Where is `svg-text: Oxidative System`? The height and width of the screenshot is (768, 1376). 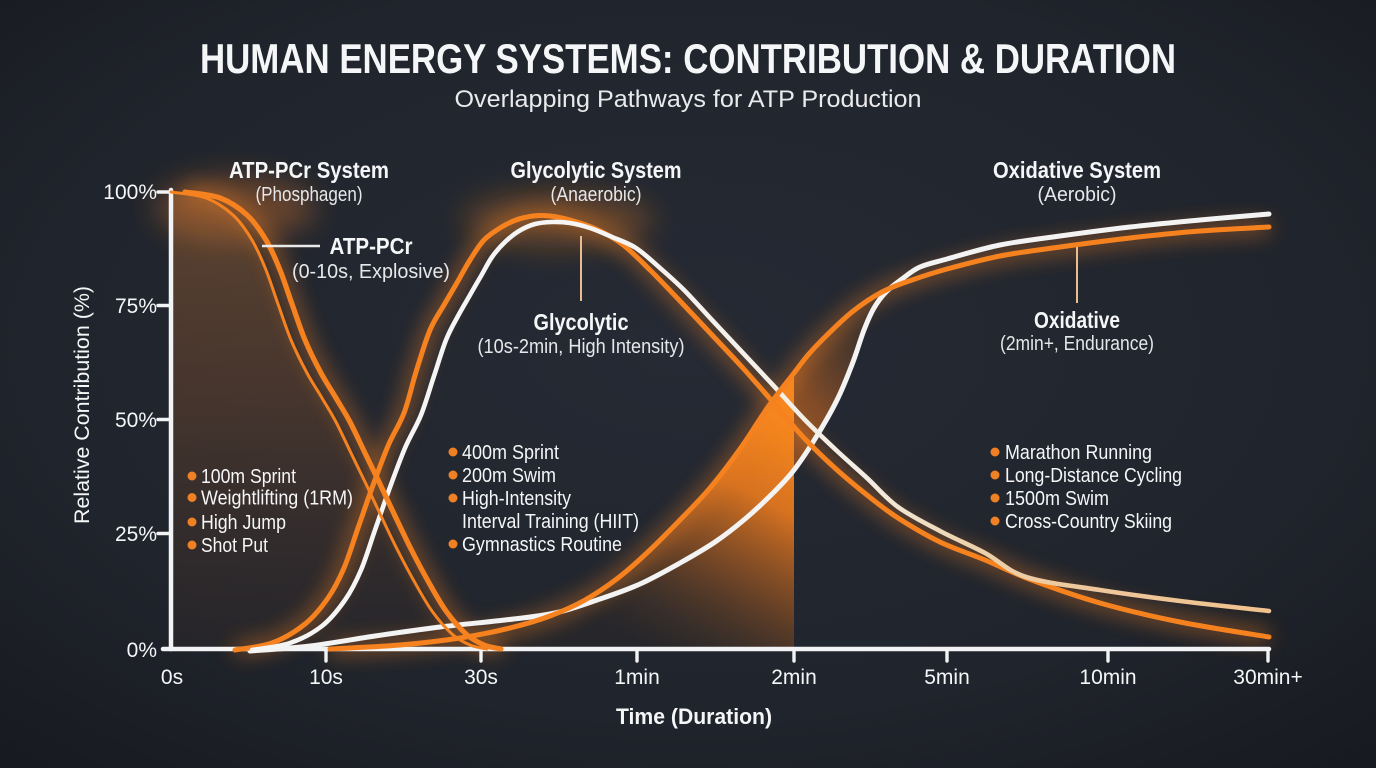
svg-text: Oxidative System is located at coordinates (1077, 170).